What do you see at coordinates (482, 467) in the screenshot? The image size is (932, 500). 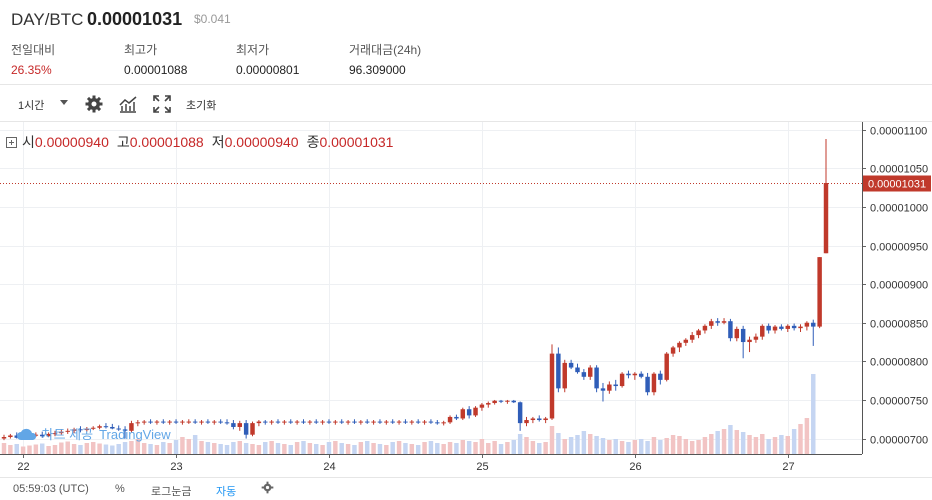 I see `x-tick-label: 25` at bounding box center [482, 467].